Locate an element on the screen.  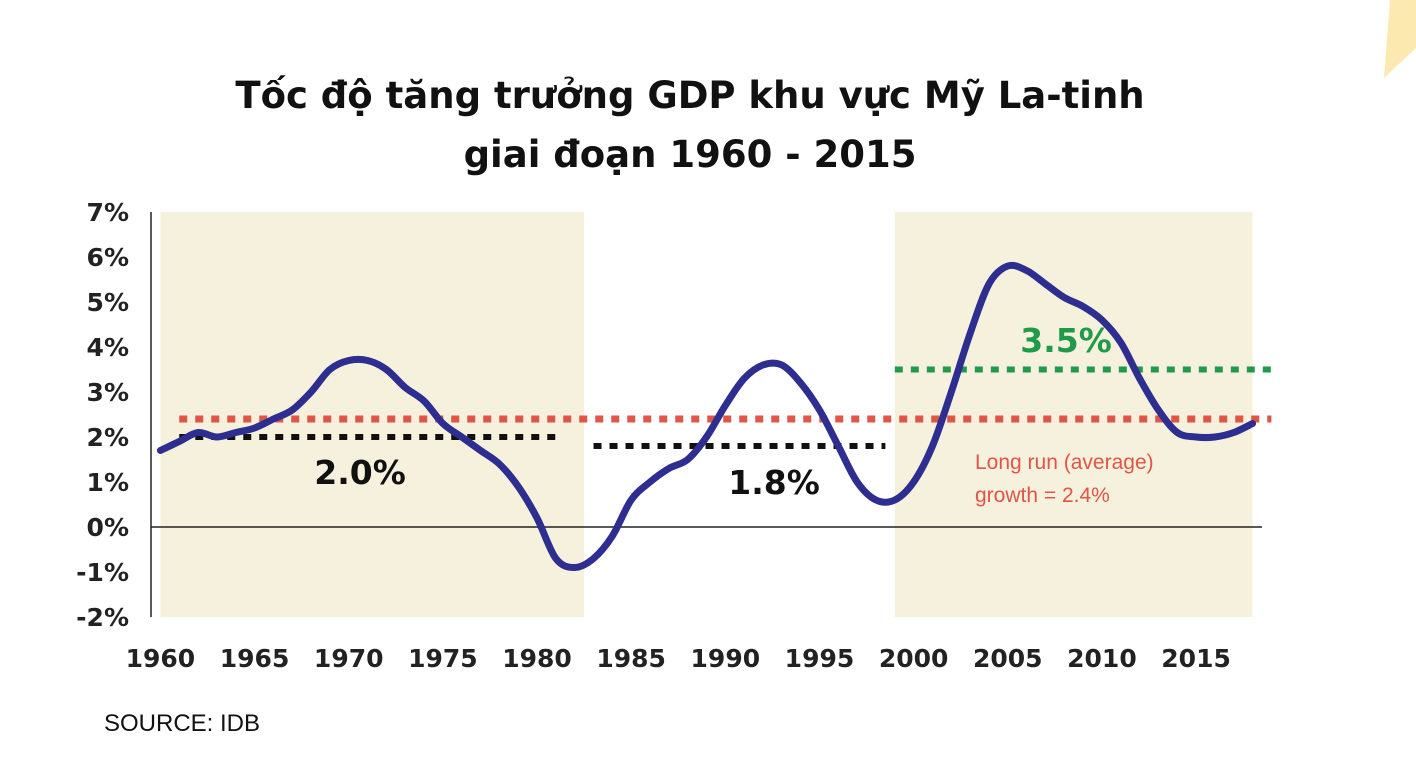
annotation-long-run-1: Long run (average) is located at coordinates (1064, 462).